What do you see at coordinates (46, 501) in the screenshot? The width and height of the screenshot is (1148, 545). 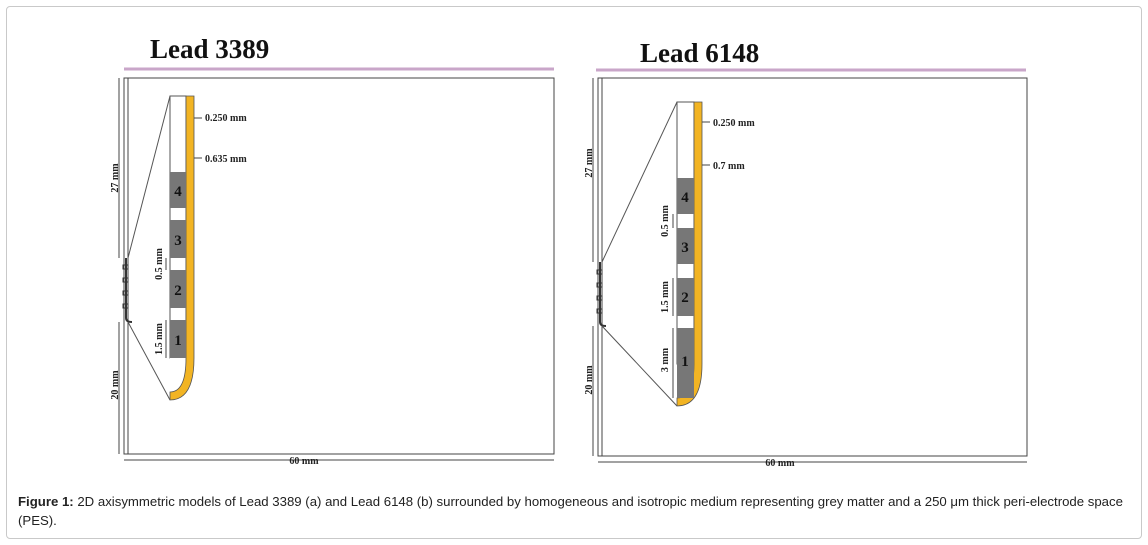 I see `caption-label: Figure 1:` at bounding box center [46, 501].